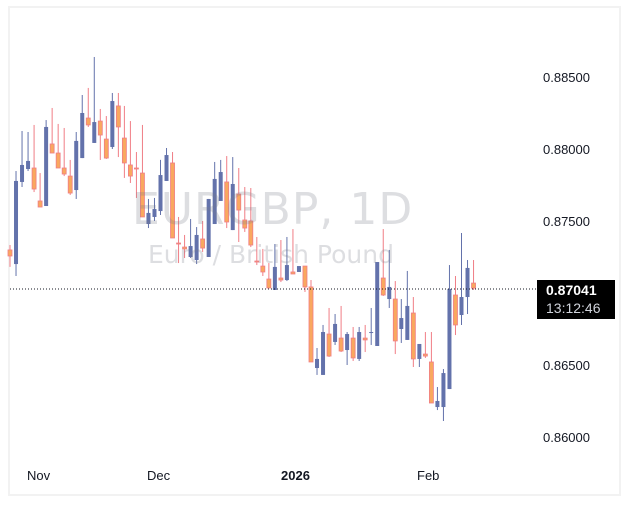 This screenshot has height=510, width=629. Describe the element at coordinates (566, 149) in the screenshot. I see `price-tick-088000: 0.88000` at that location.